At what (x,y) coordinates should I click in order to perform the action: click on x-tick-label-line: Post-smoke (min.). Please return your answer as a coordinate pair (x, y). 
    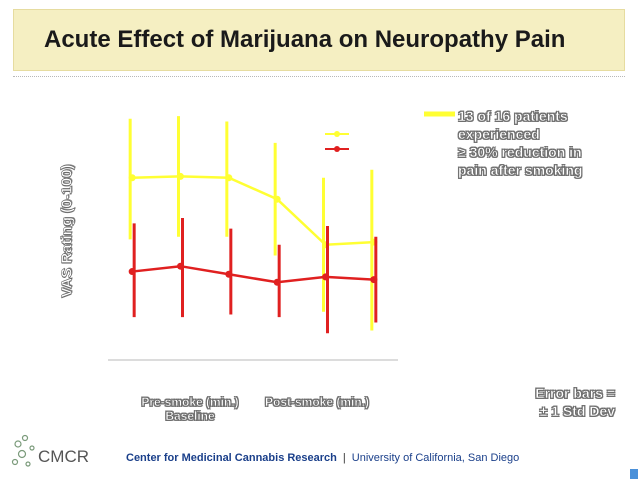
    Looking at the image, I should click on (316, 402).